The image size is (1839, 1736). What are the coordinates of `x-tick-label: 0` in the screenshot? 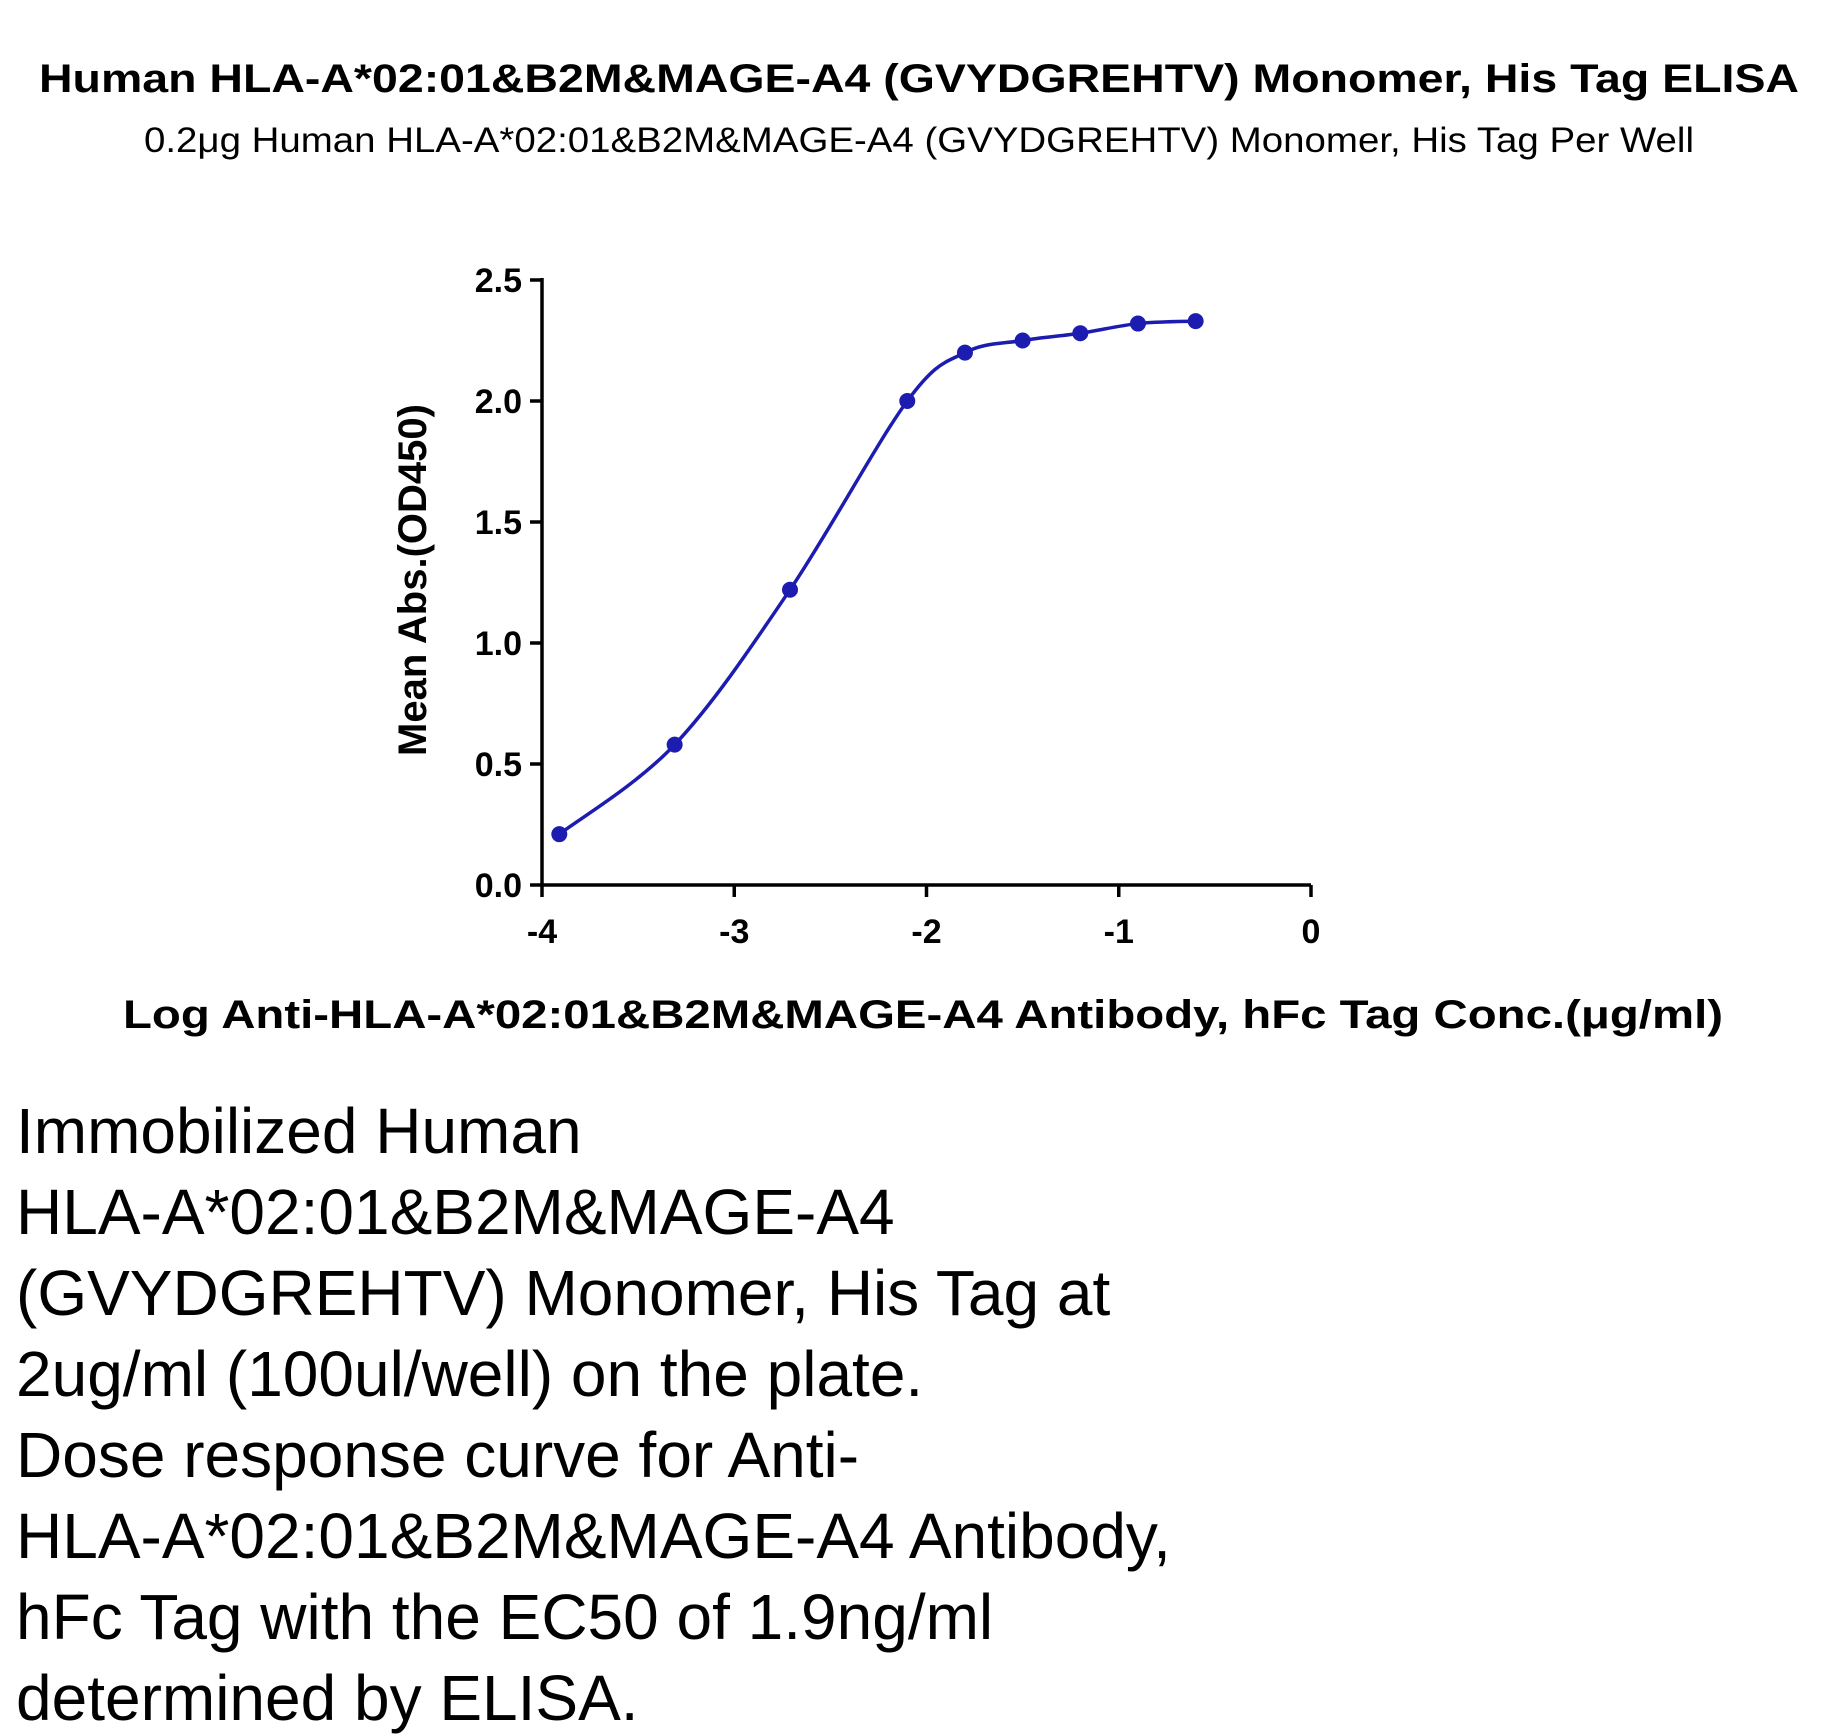 It's located at (1311, 932).